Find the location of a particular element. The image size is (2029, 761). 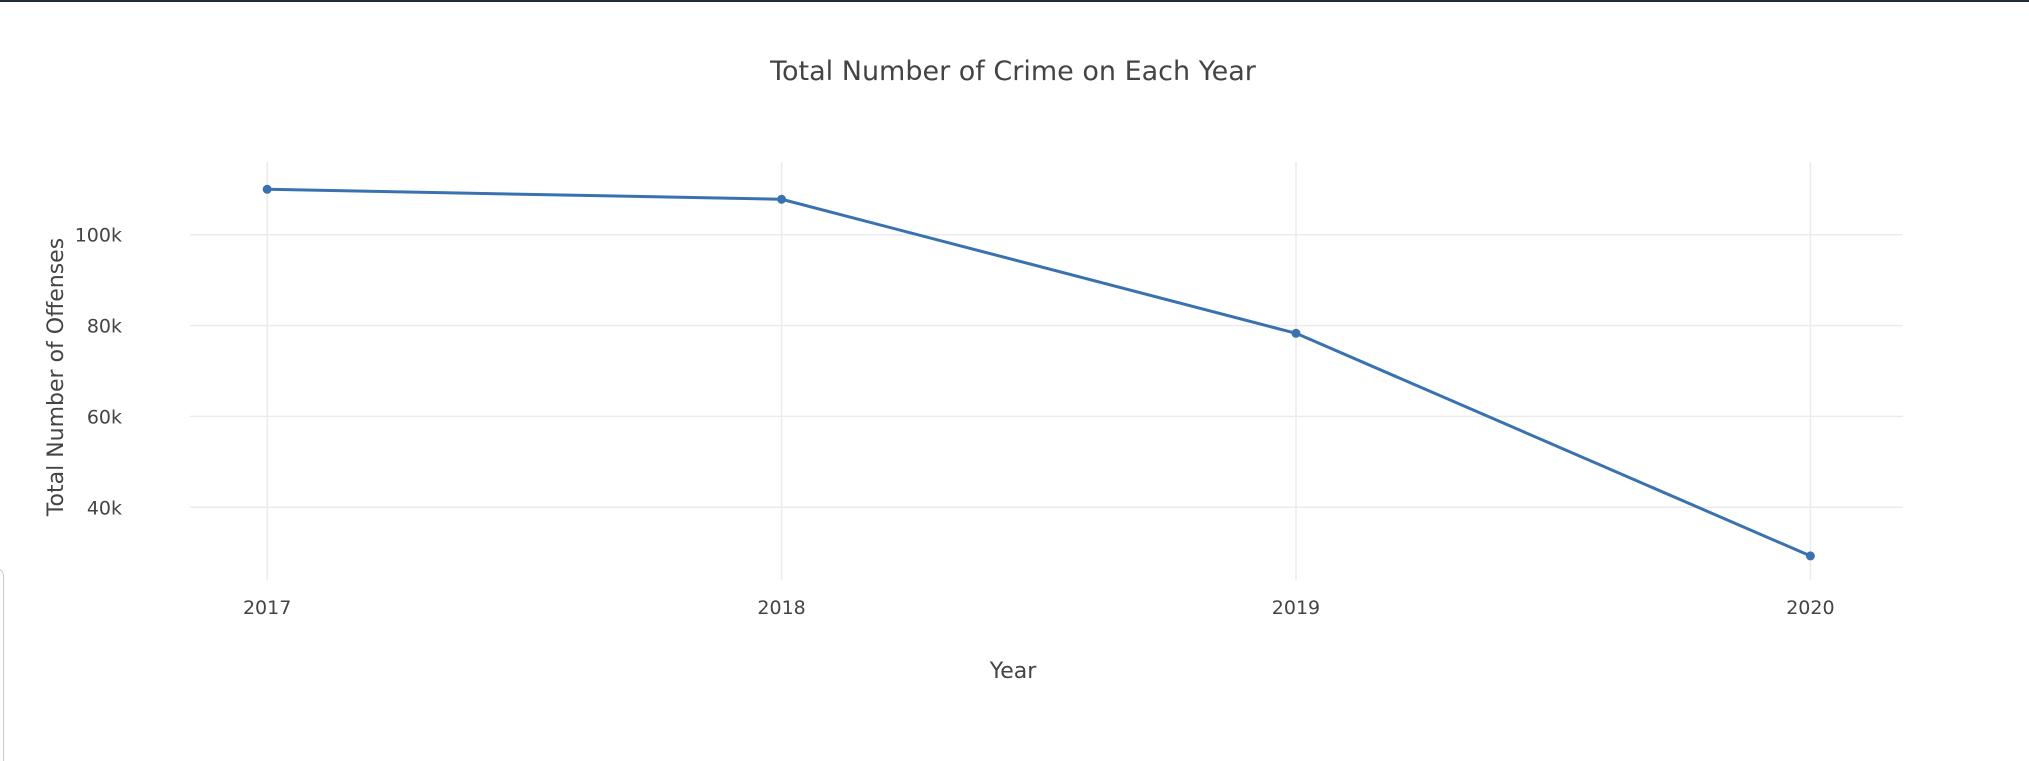

x-tick-labels: 2017 2018 2019 2020 is located at coordinates (1039, 608).